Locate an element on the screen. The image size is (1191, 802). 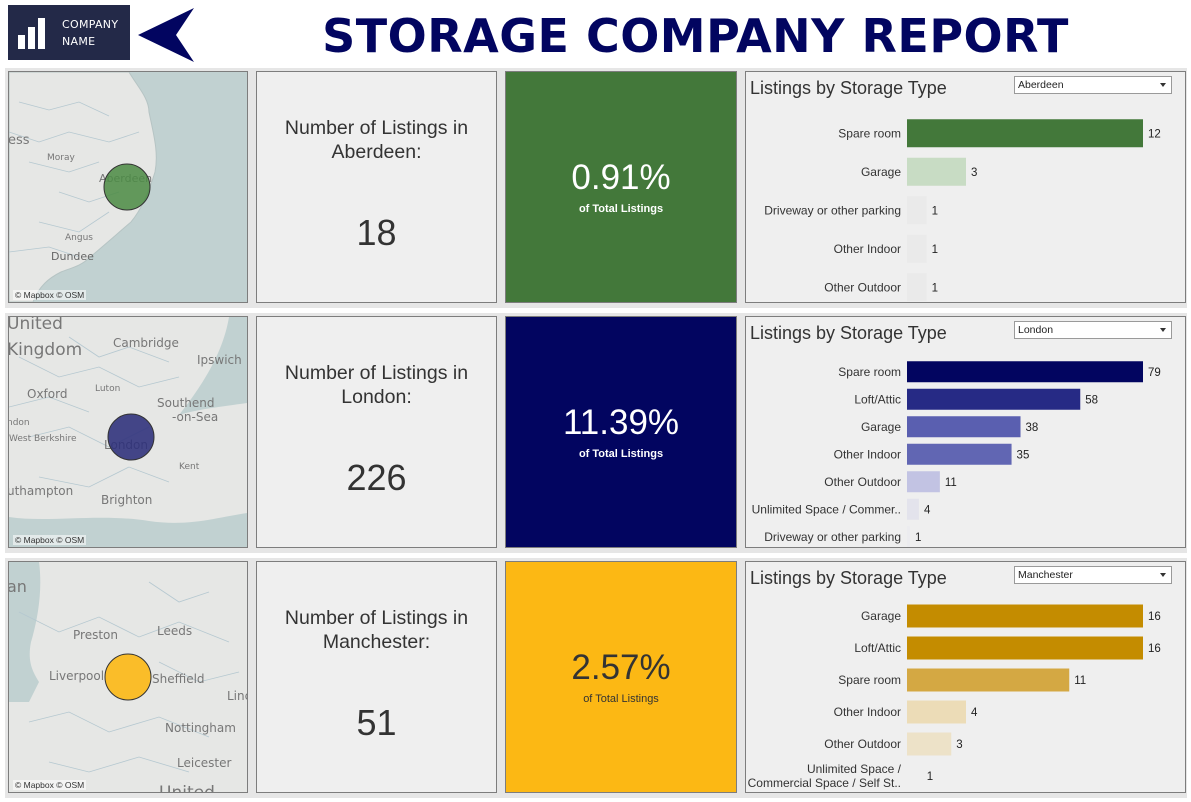
city-dropdown: Manchester is located at coordinates (1093, 575).